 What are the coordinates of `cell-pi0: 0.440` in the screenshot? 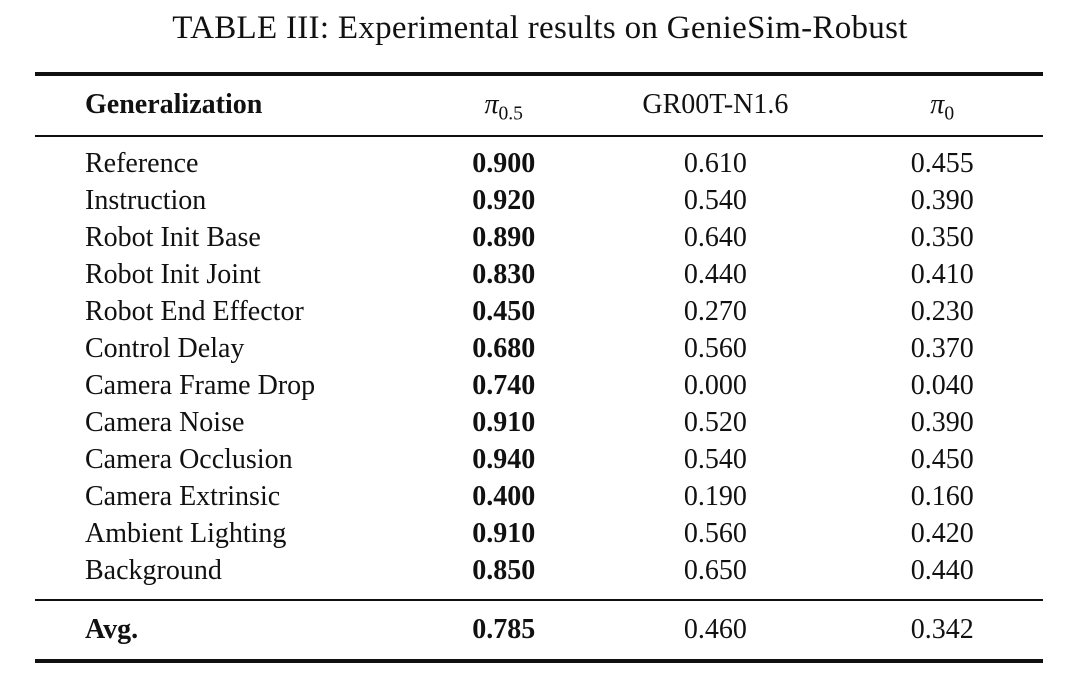 It's located at (942, 570).